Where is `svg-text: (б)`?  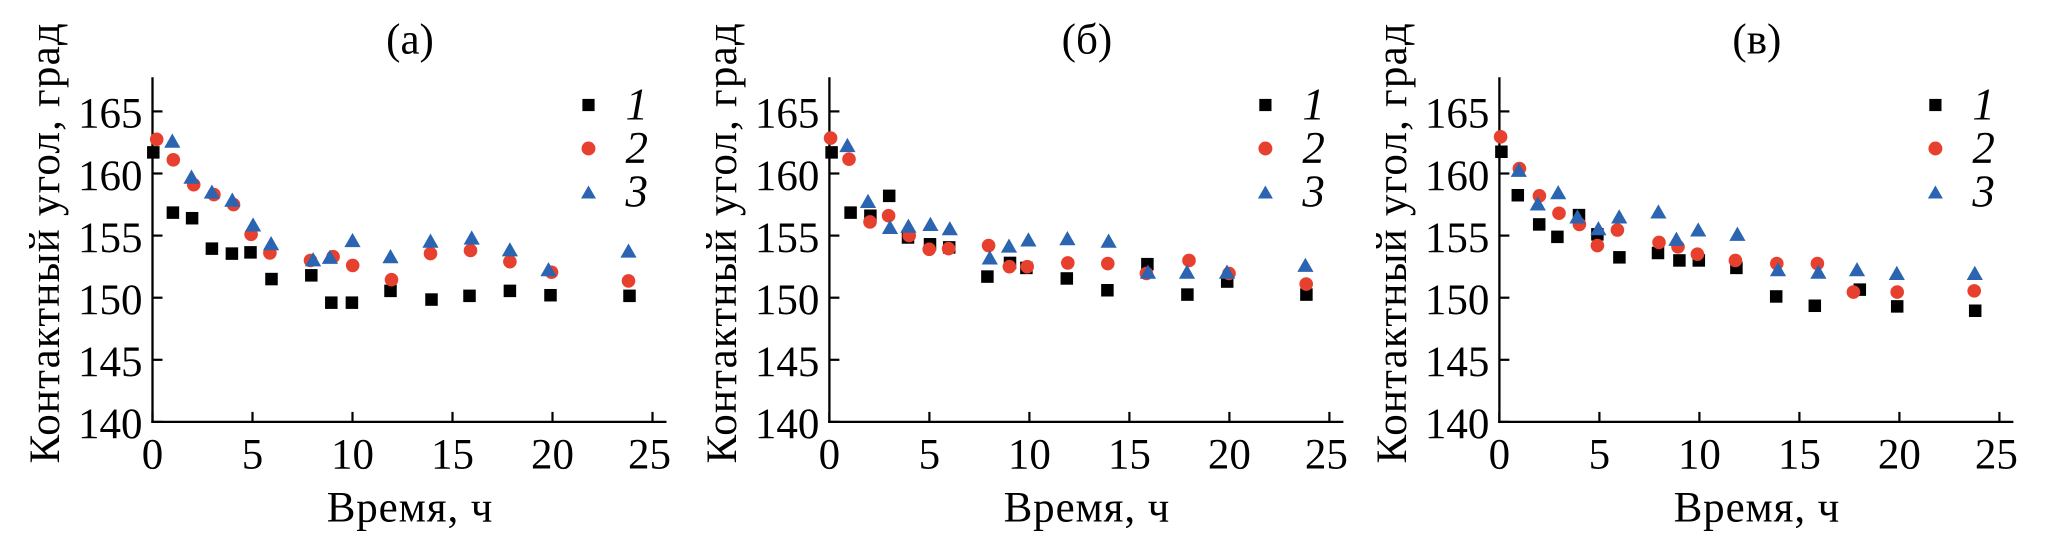
svg-text: (б) is located at coordinates (1087, 40).